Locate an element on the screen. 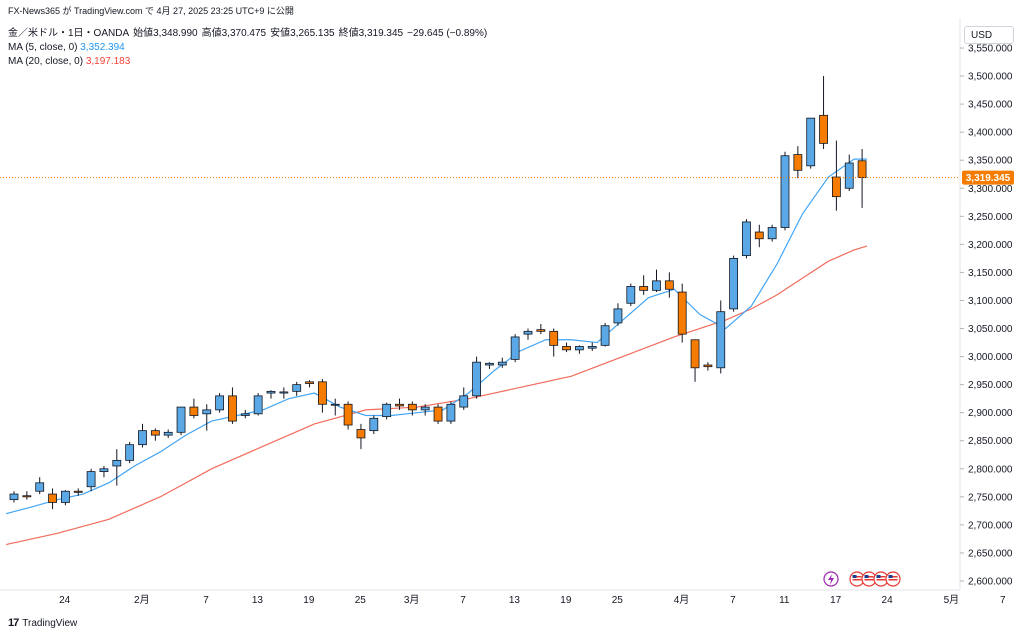 Image resolution: width=1024 pixels, height=638 pixels. change-value: −29.645 (−0.89%) is located at coordinates (447, 33).